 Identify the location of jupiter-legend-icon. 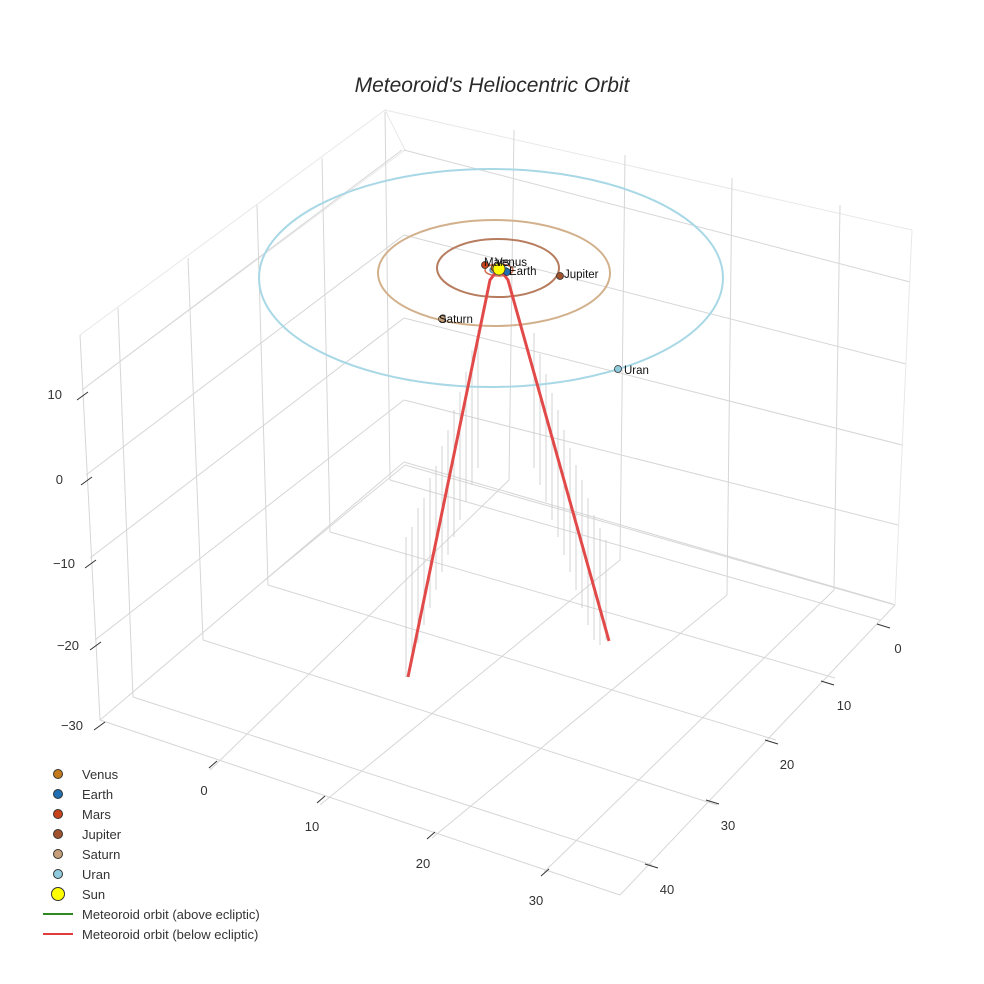
(58, 834).